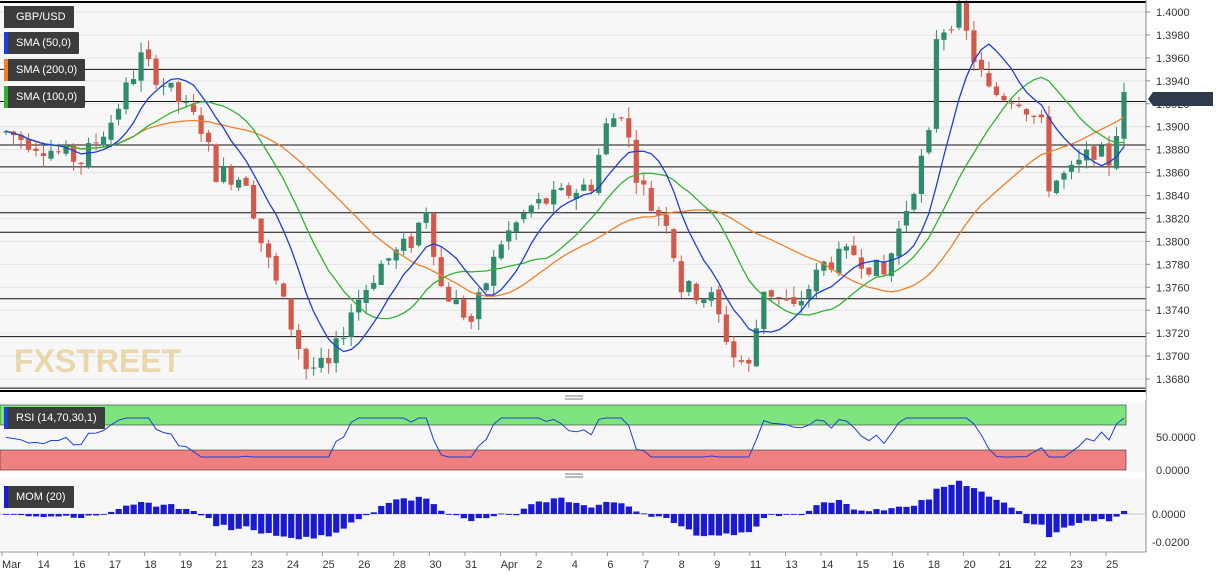 This screenshot has height=575, width=1220. Describe the element at coordinates (435, 565) in the screenshot. I see `x-tick-label: 30` at that location.